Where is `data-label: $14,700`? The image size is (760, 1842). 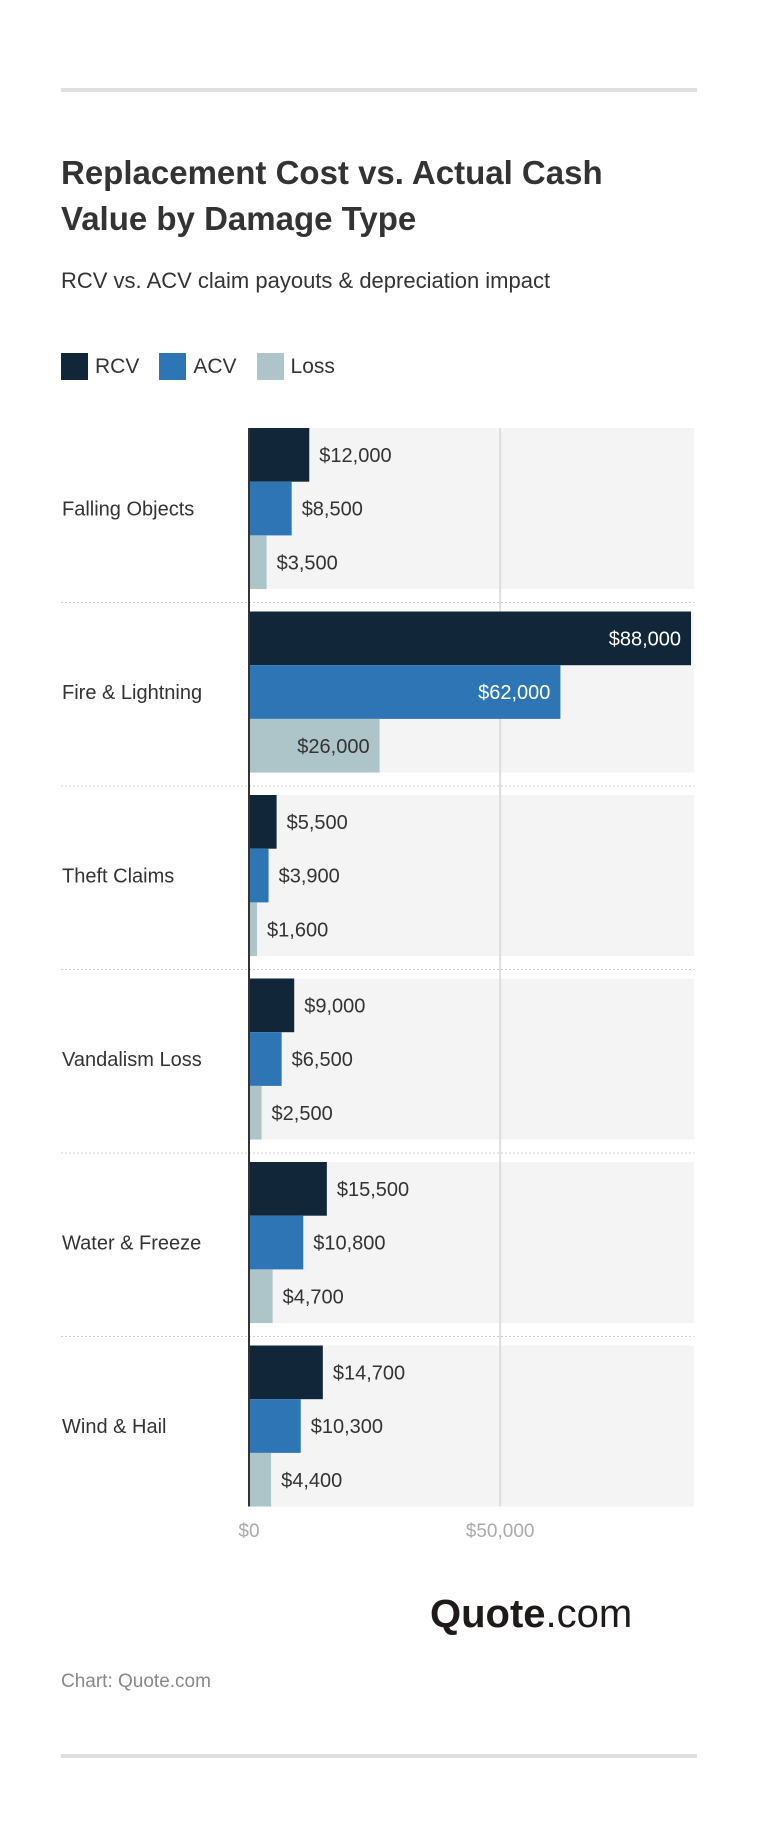 data-label: $14,700 is located at coordinates (369, 1373).